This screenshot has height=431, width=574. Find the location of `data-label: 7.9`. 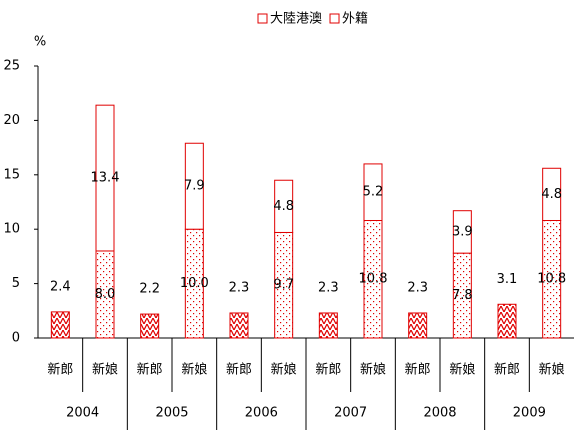

data-label: 7.9 is located at coordinates (194, 186).